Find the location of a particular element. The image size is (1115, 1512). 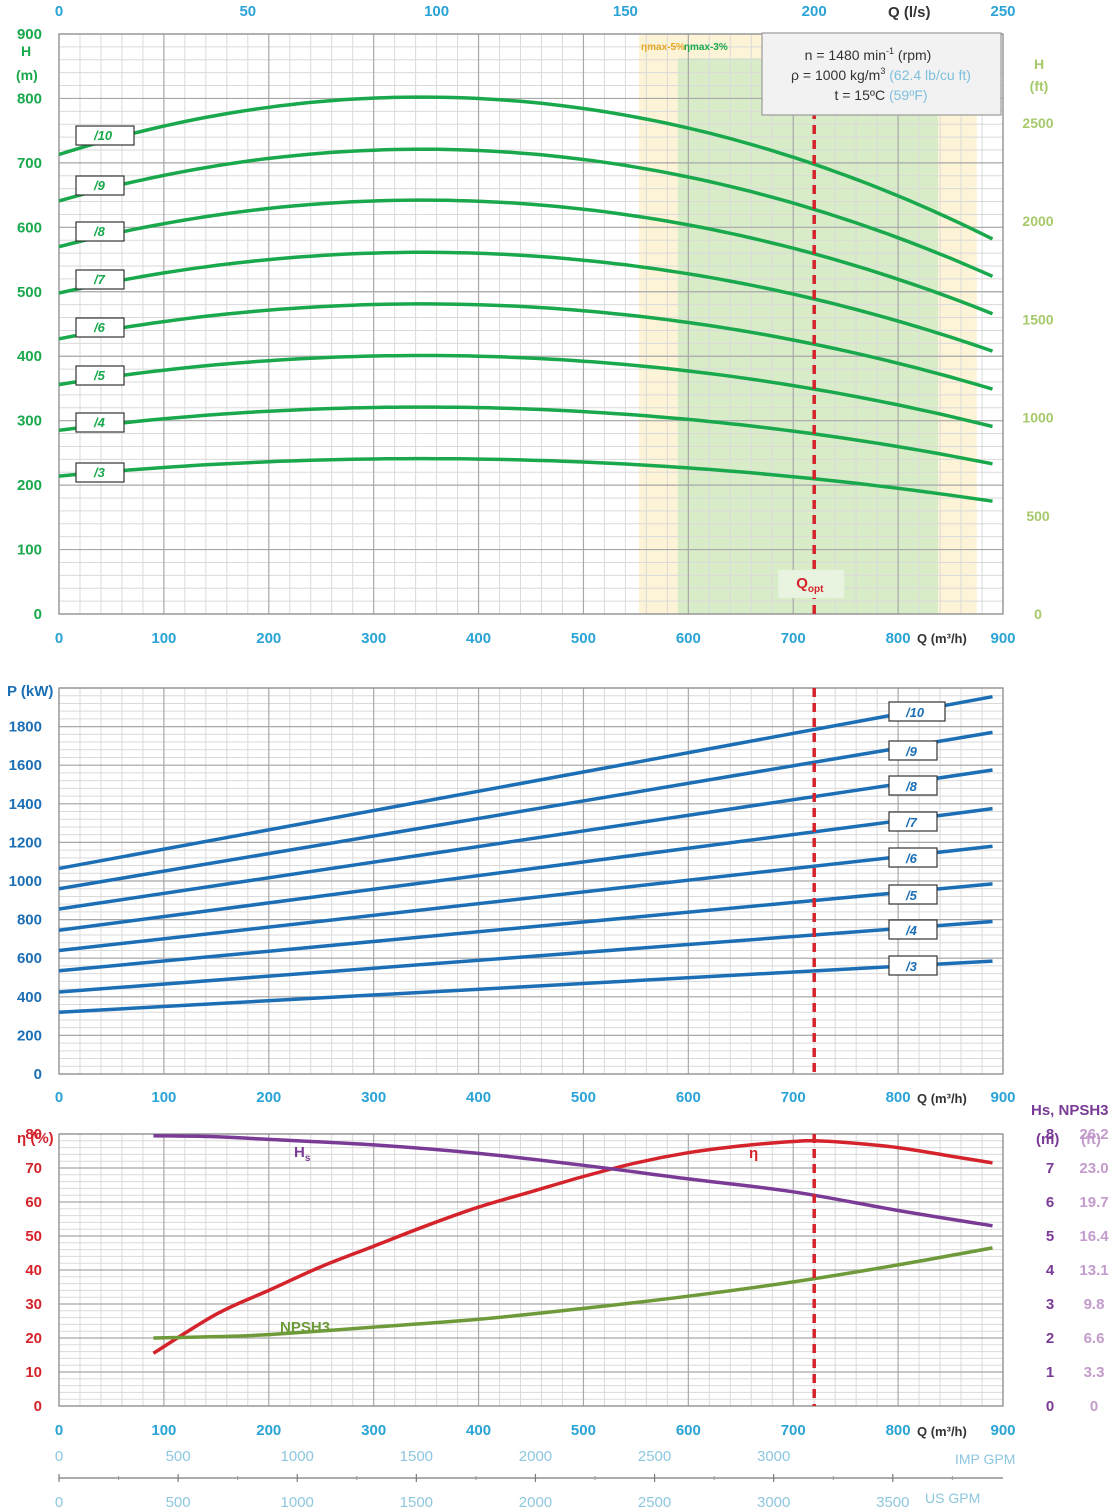

head-label-text: /8 is located at coordinates (99, 231).